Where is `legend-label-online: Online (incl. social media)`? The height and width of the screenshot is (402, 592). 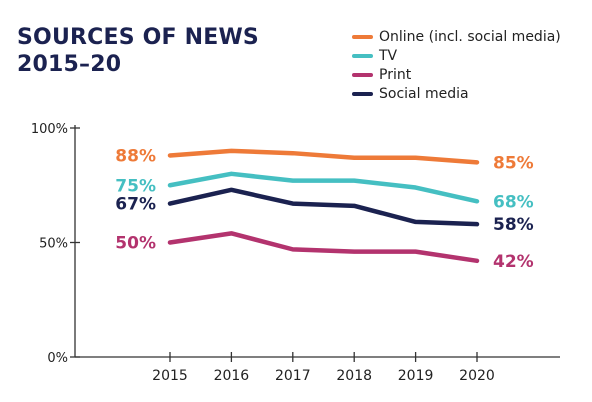
legend-label-online: Online (incl. social media) is located at coordinates (470, 36).